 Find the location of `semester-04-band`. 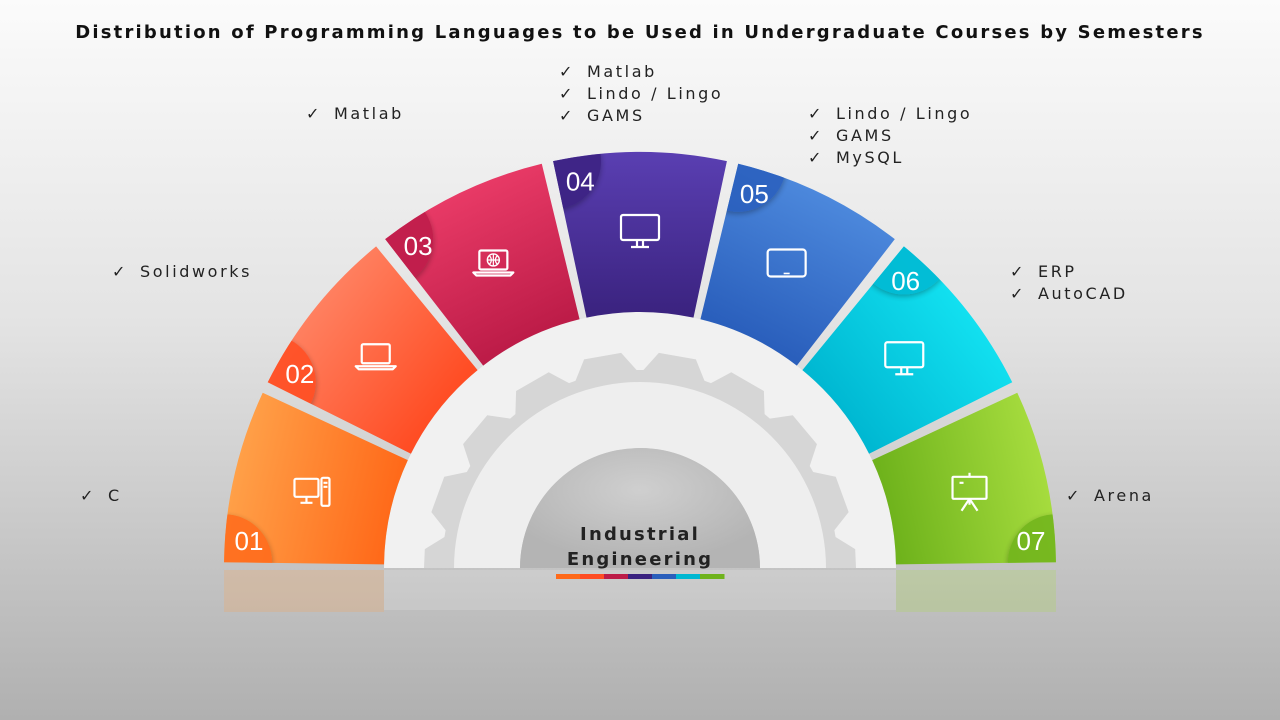

semester-04-band is located at coordinates (640, 235).